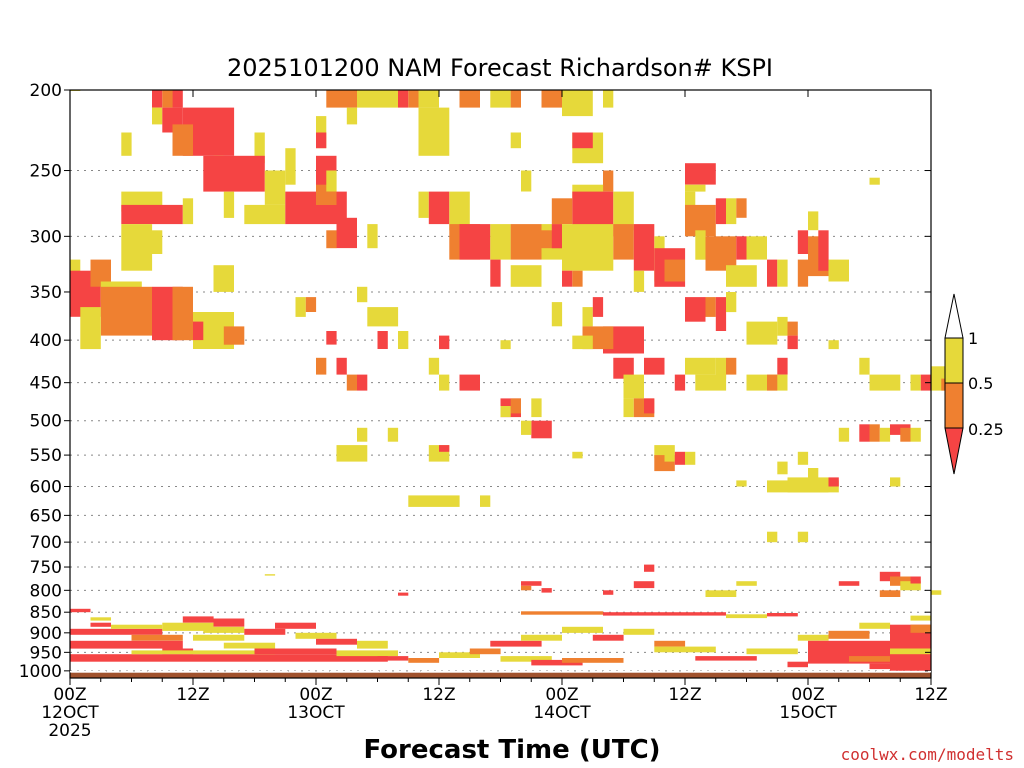  I want to click on y-tick-label: 300, so click(46, 237).